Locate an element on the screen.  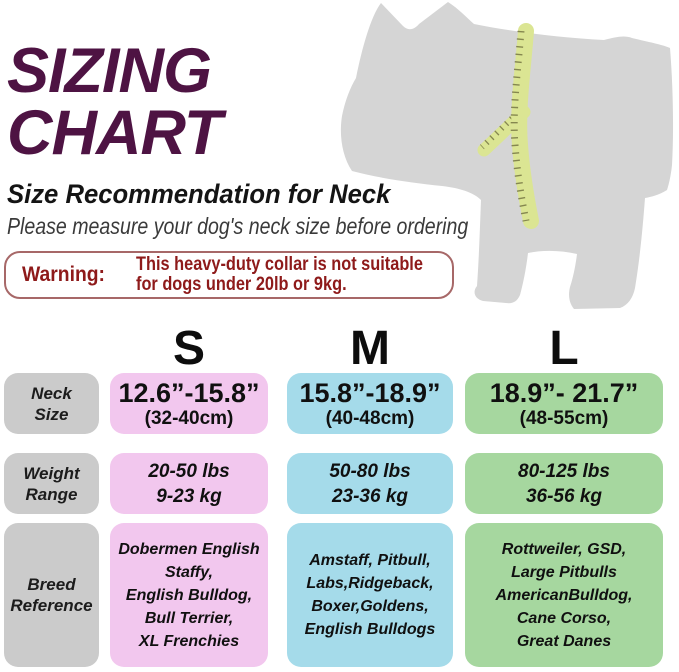
measuring-tape-end-ticks is located at coordinates (502, 128).